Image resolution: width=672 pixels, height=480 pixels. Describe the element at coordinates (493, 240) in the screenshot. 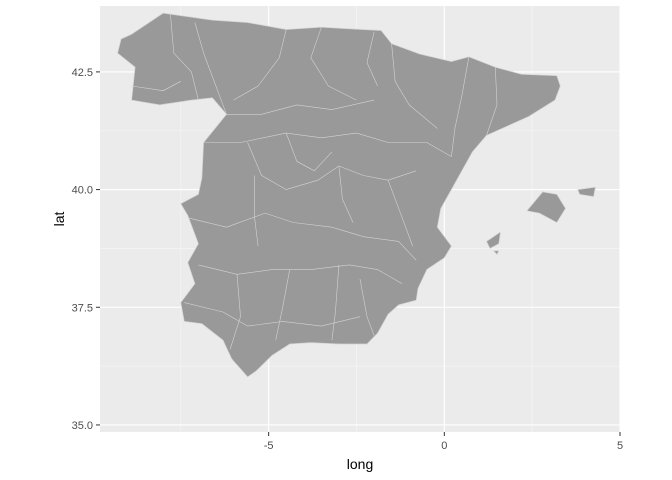

I see `region-ibiza` at that location.